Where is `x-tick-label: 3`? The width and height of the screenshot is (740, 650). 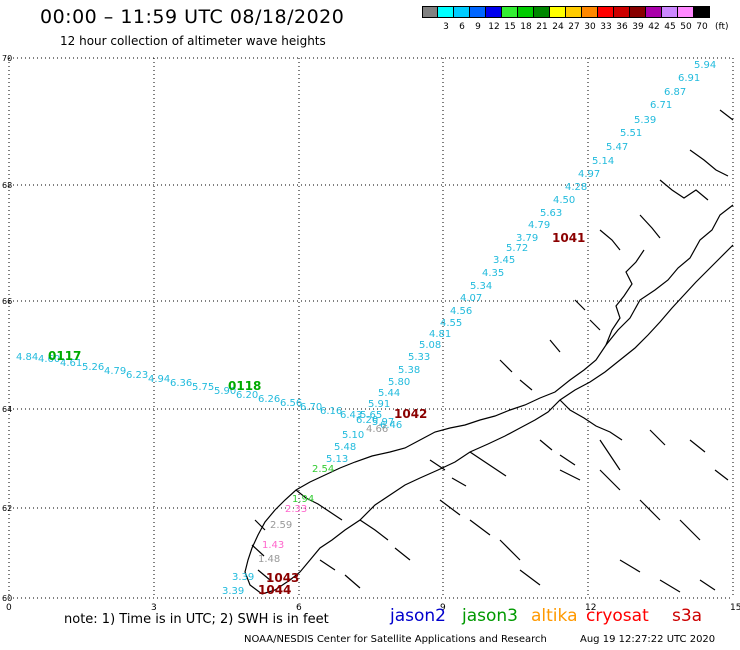
x-tick-label: 3 is located at coordinates (154, 608).